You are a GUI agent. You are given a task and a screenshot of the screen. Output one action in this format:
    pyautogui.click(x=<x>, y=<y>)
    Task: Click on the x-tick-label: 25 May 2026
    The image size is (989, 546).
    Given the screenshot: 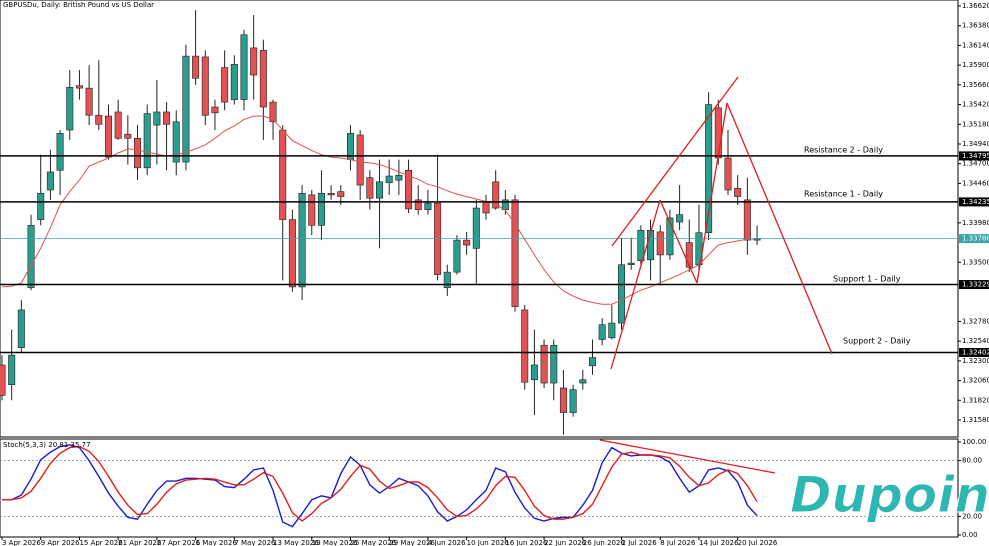 What is the action you would take?
    pyautogui.click(x=373, y=542)
    